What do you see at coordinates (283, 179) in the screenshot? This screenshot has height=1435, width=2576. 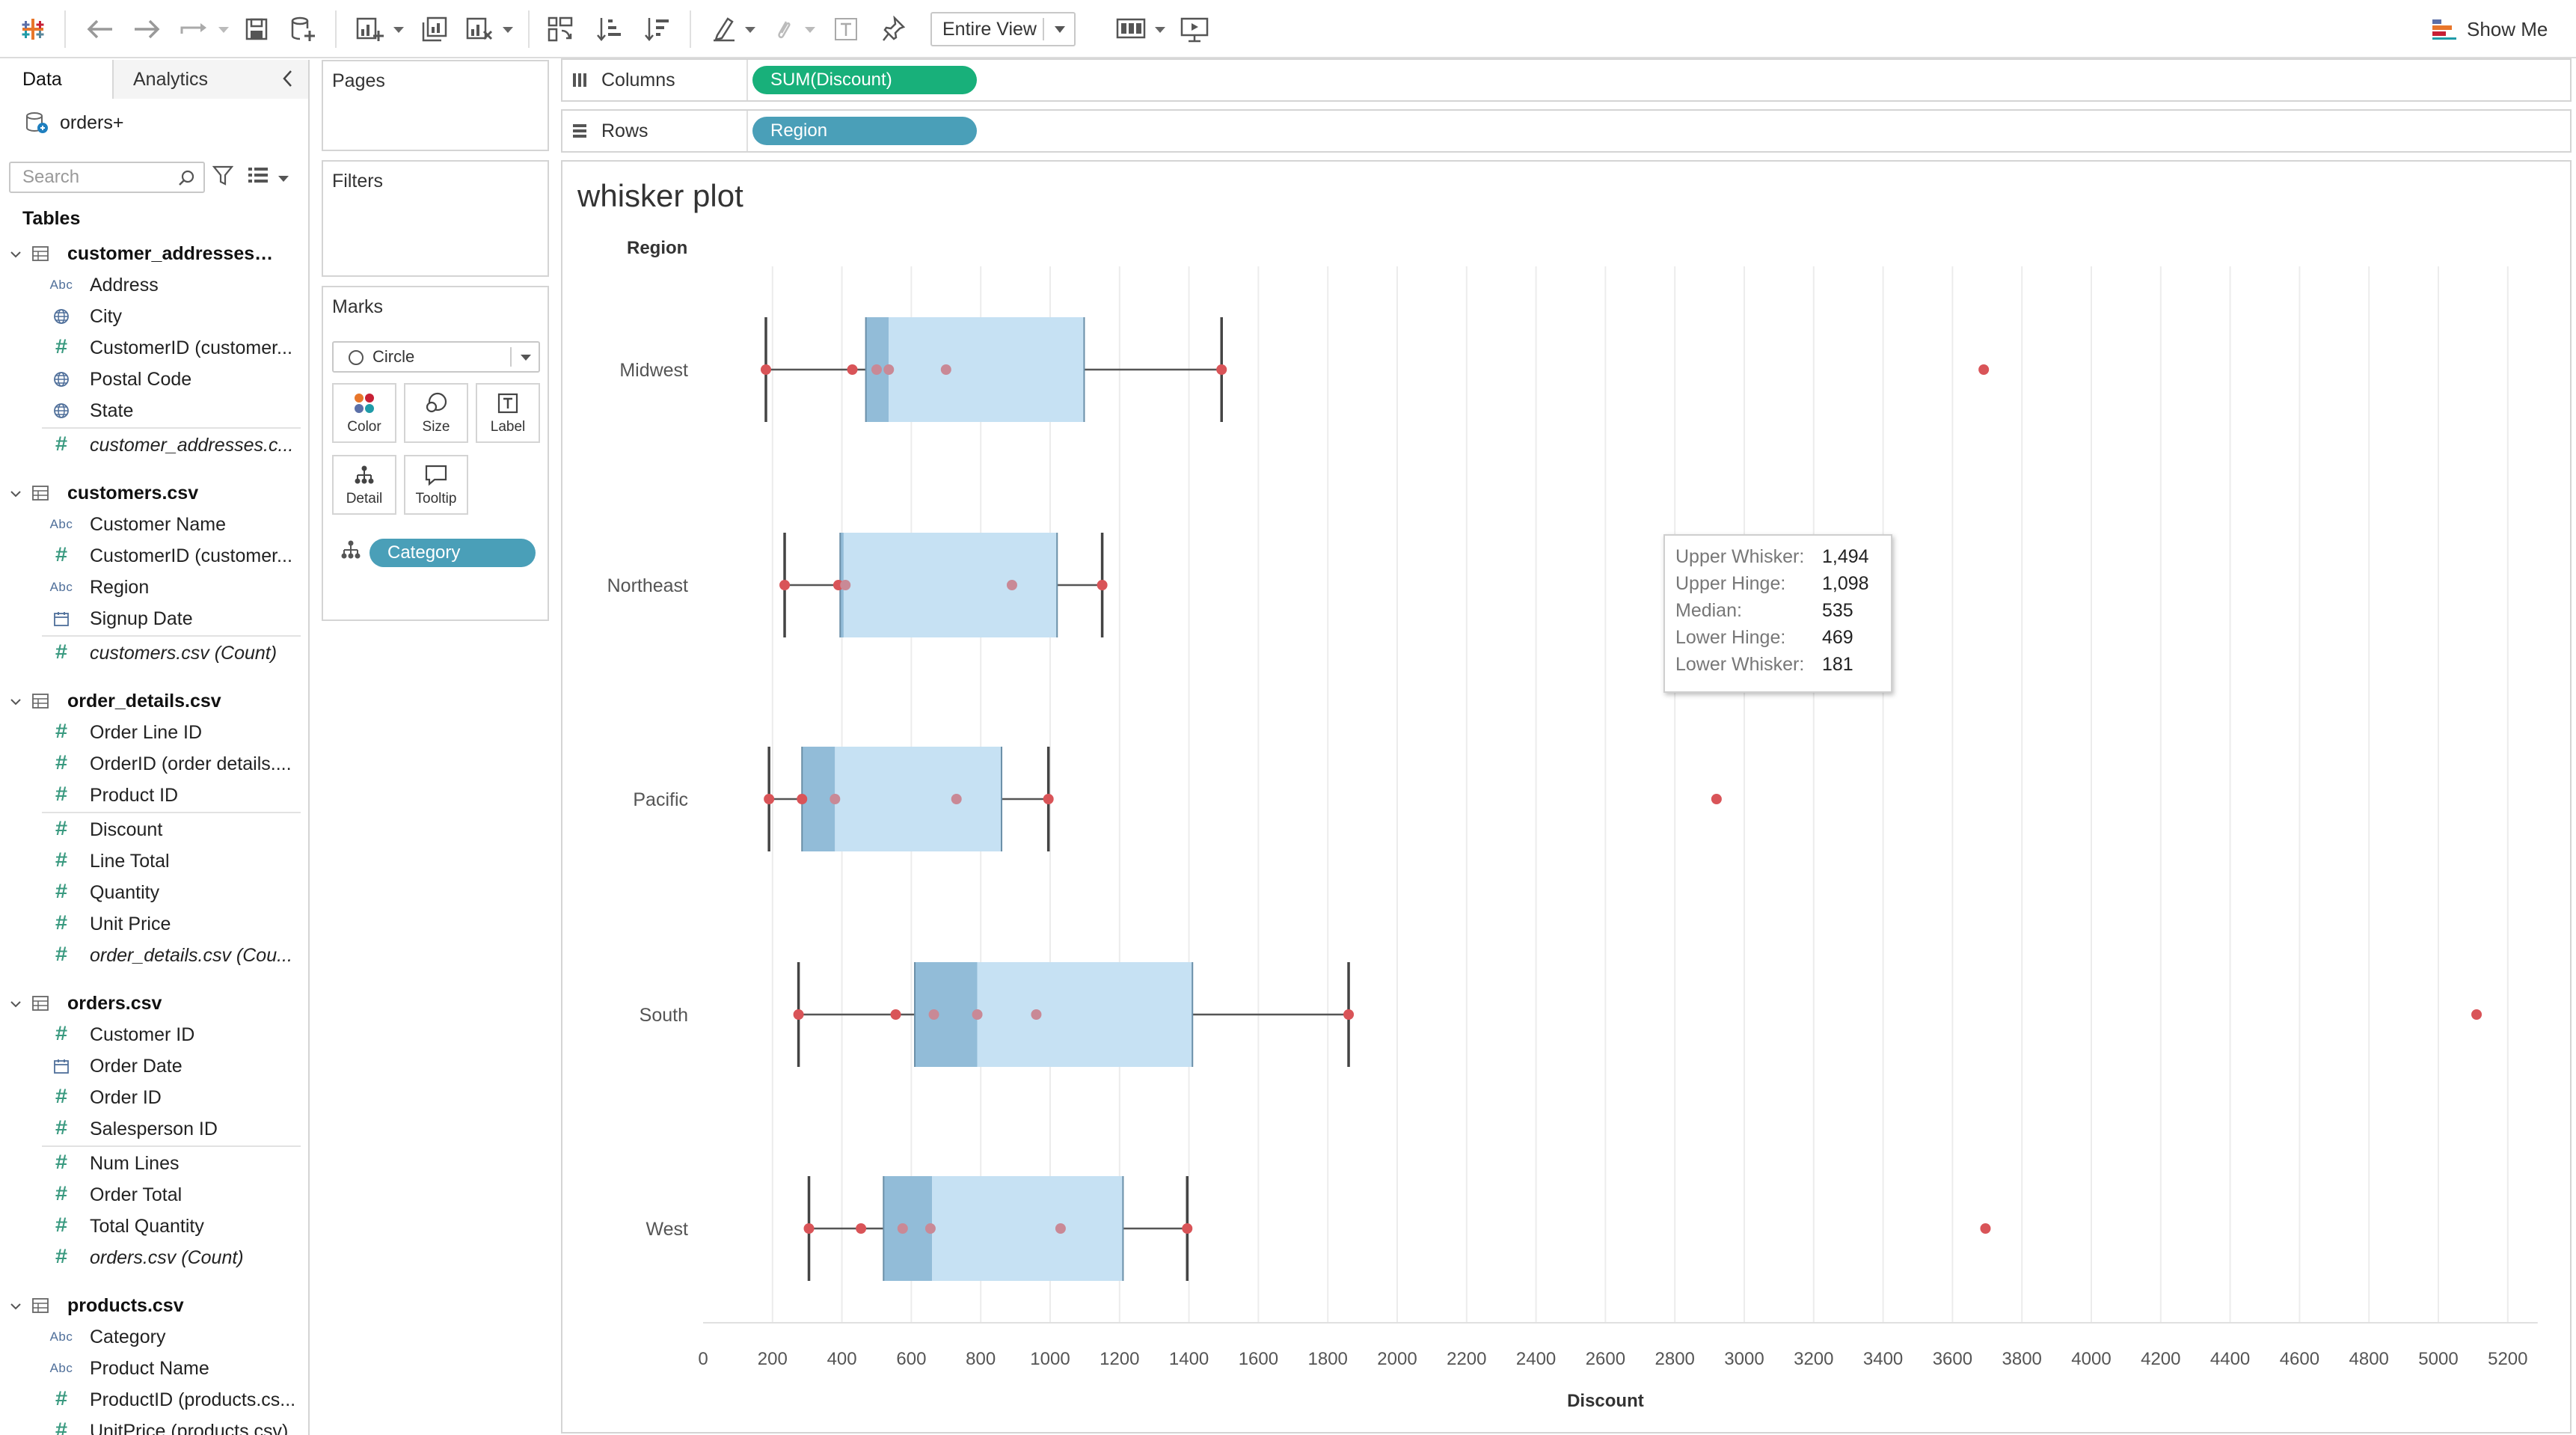 I see `view-list-dropdown-icon` at bounding box center [283, 179].